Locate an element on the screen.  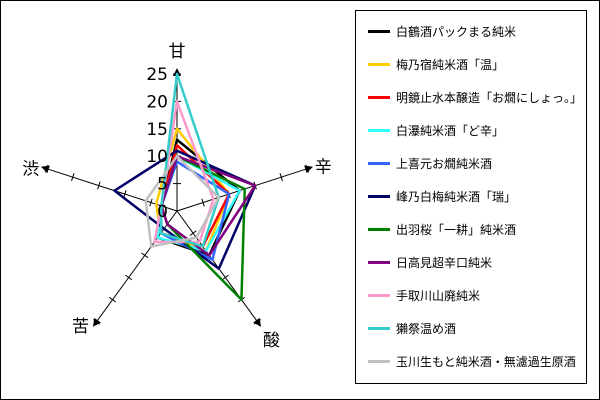
legend-label-1: 梅乃宿純米酒「温」 is located at coordinates (450, 64).